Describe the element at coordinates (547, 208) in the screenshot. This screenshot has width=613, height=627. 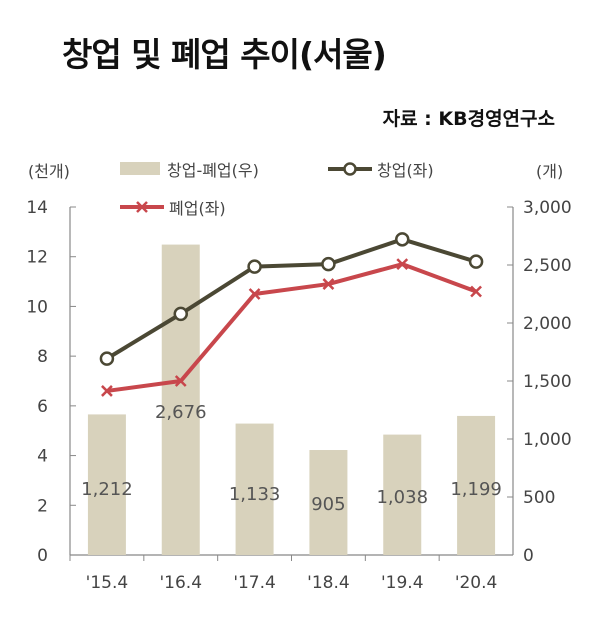
I see `right-tick-label: 3,000` at that location.